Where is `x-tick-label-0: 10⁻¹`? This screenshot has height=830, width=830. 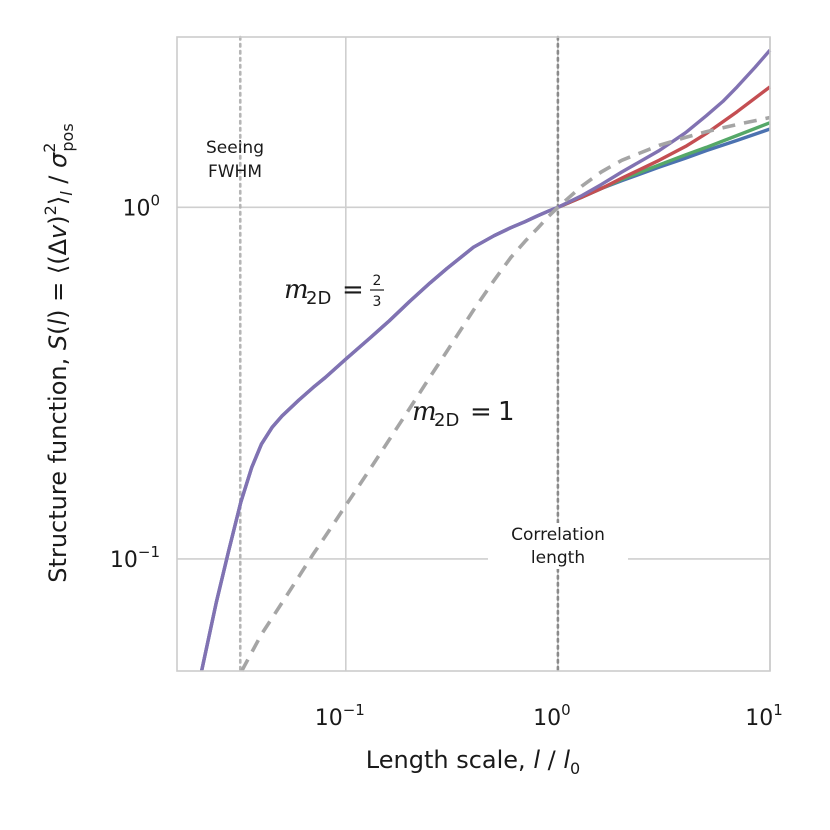 x-tick-label-0: 10⁻¹ is located at coordinates (340, 716).